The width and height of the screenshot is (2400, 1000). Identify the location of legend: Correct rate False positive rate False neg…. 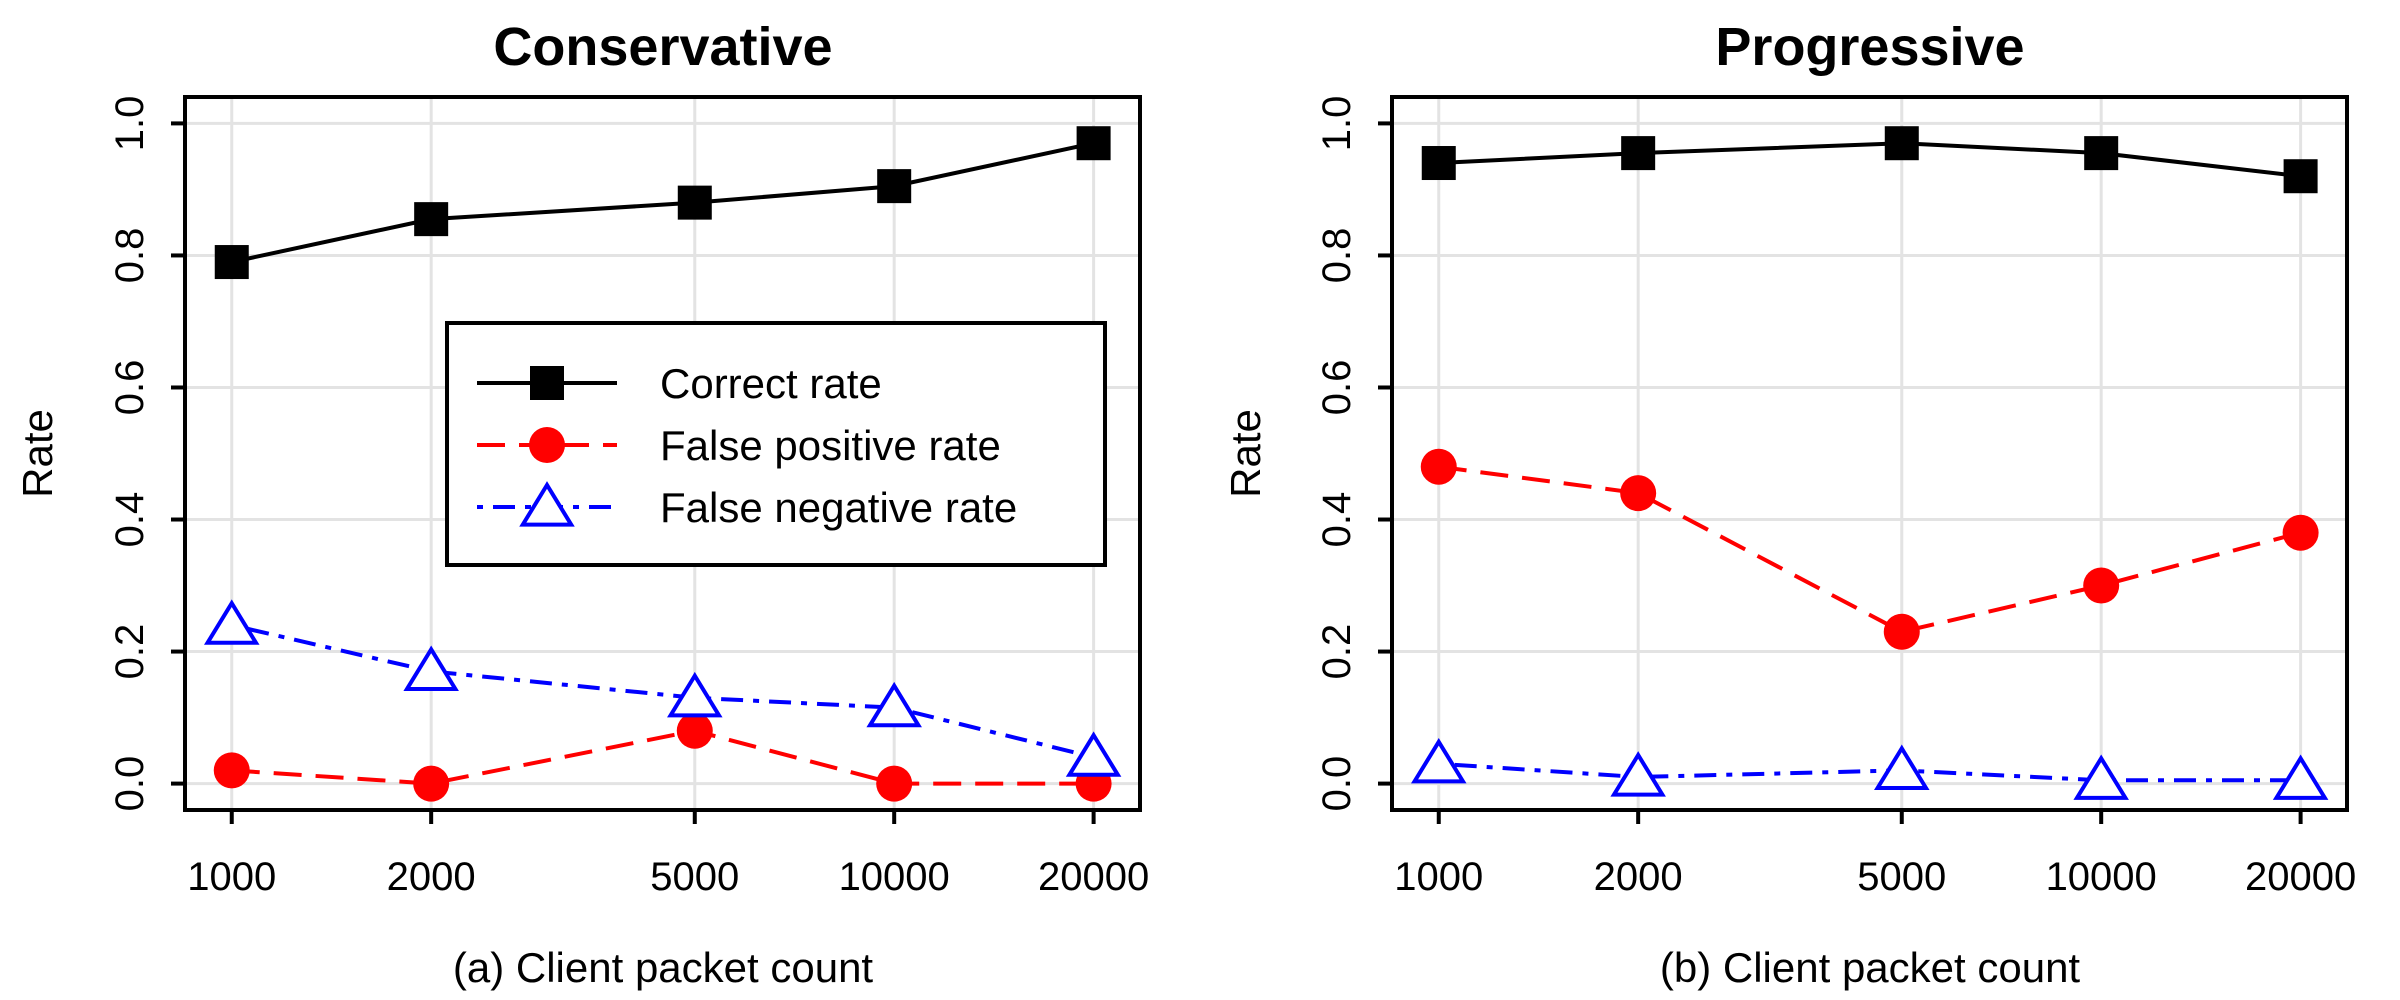
(776, 444).